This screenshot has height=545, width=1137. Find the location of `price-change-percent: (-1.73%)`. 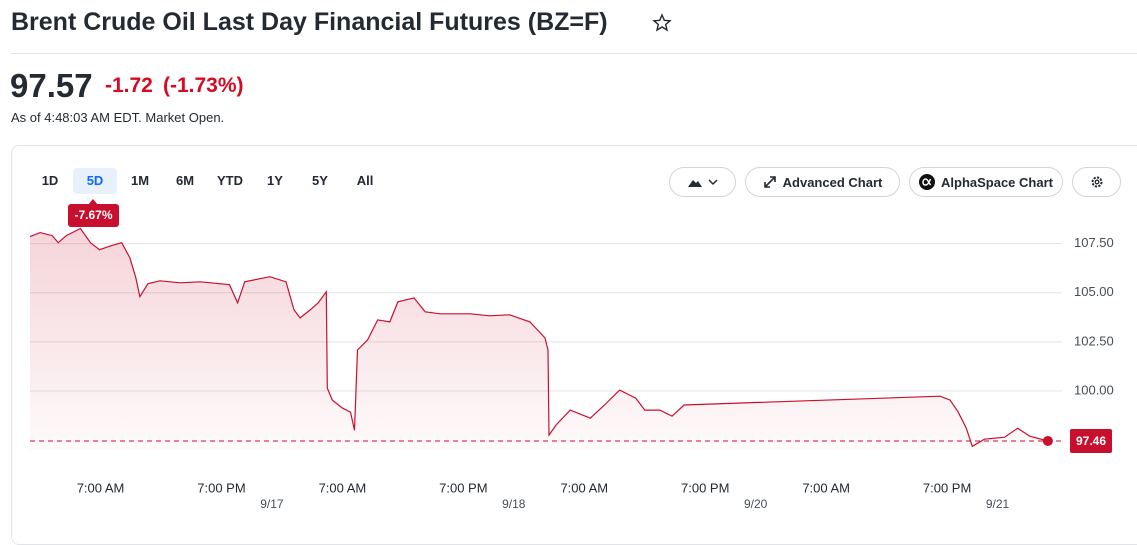

price-change-percent: (-1.73%) is located at coordinates (203, 85).